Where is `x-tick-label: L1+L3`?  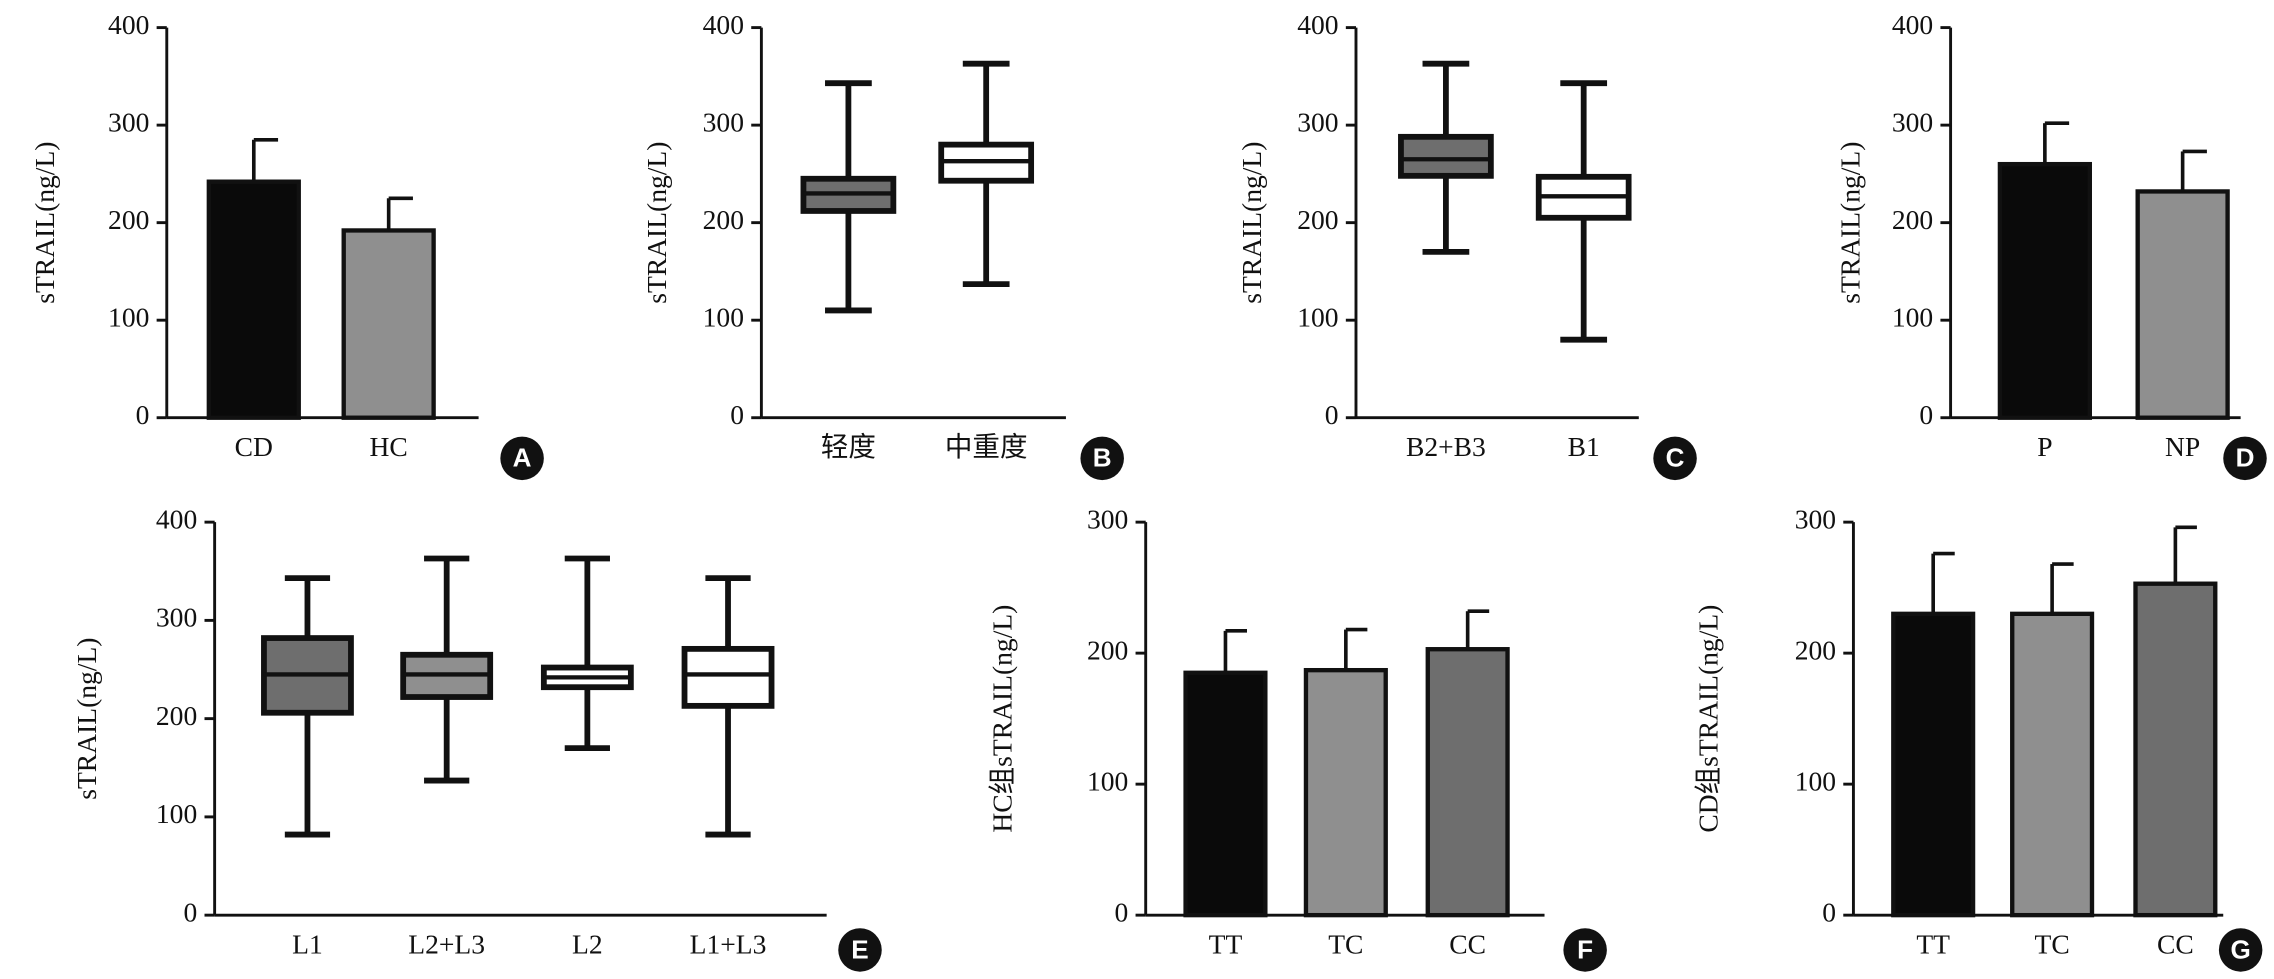 x-tick-label: L1+L3 is located at coordinates (728, 943).